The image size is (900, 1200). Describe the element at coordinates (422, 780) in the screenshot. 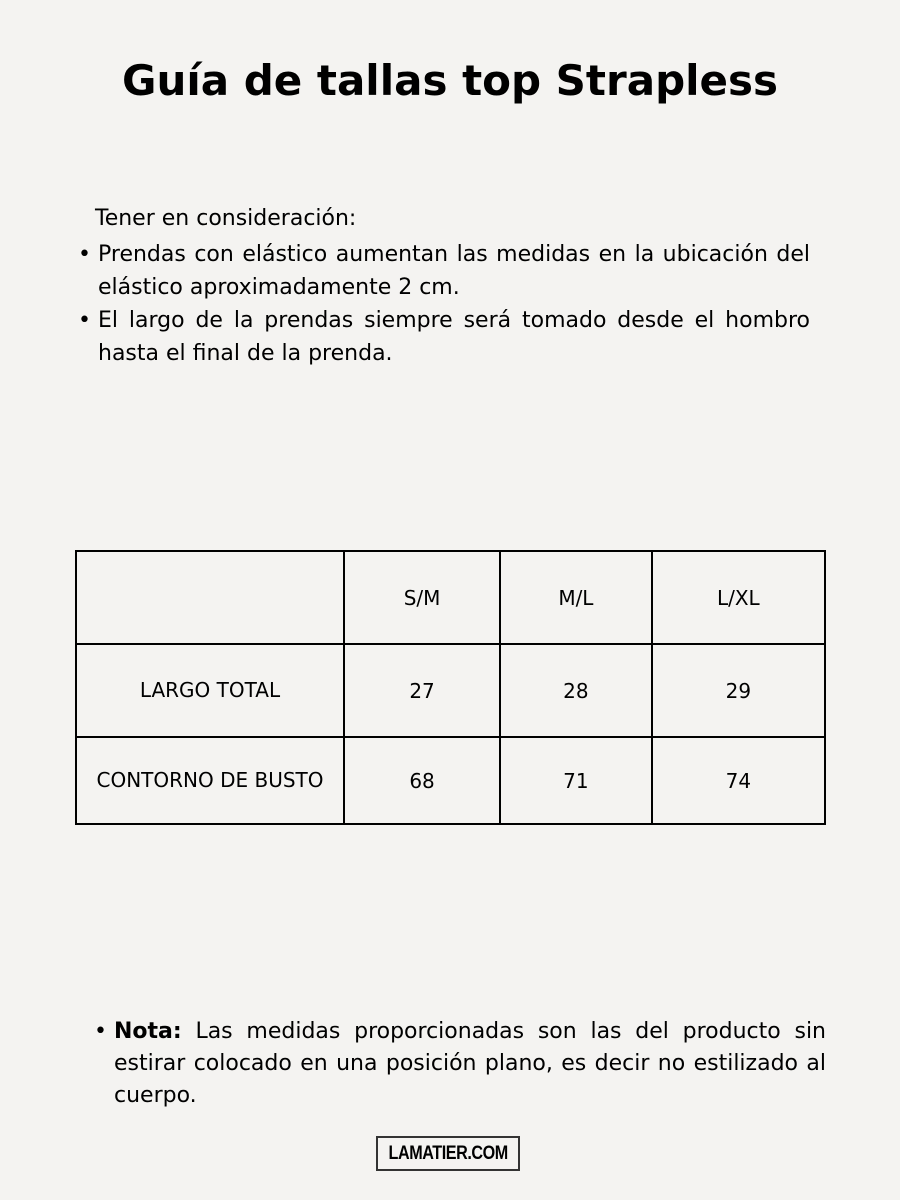

I see `table-cell: 68` at that location.